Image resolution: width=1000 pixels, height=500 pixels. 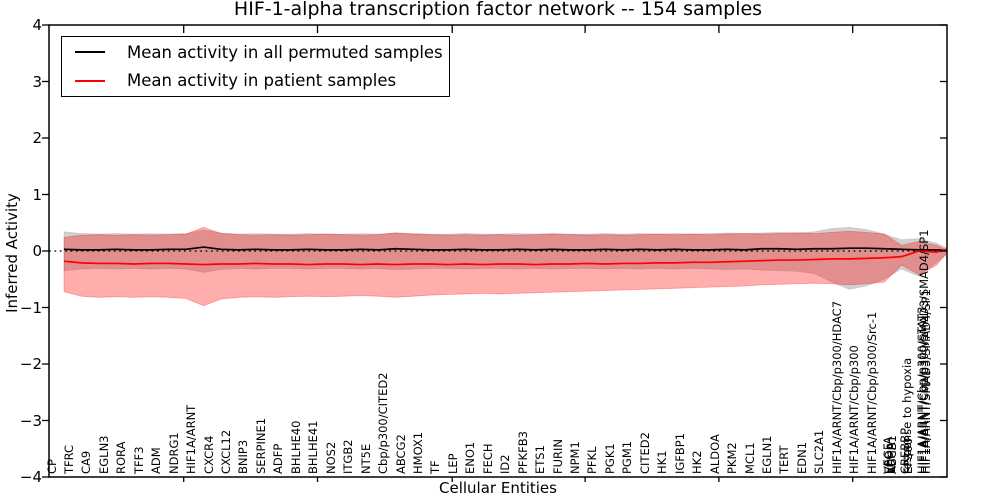 What do you see at coordinates (487, 458) in the screenshot?
I see `x-category-label: FECH` at bounding box center [487, 458].